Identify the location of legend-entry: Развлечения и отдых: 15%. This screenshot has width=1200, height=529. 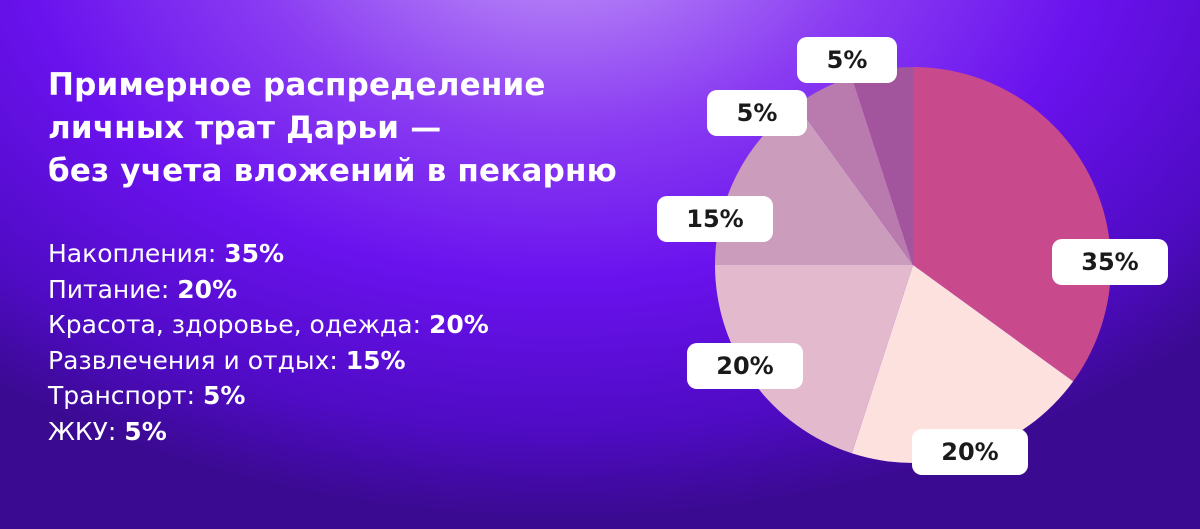
(268, 361).